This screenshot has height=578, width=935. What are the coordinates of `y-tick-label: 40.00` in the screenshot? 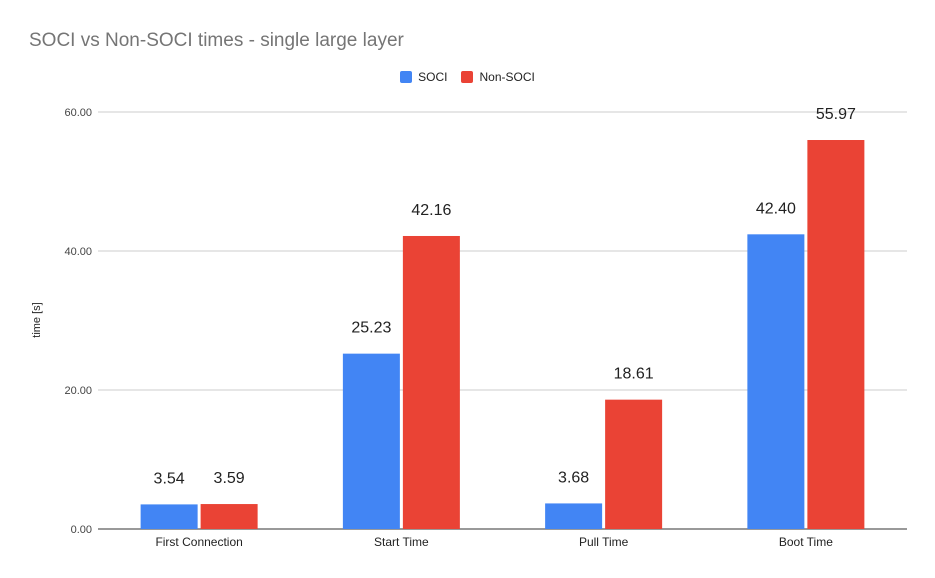 It's located at (78, 252).